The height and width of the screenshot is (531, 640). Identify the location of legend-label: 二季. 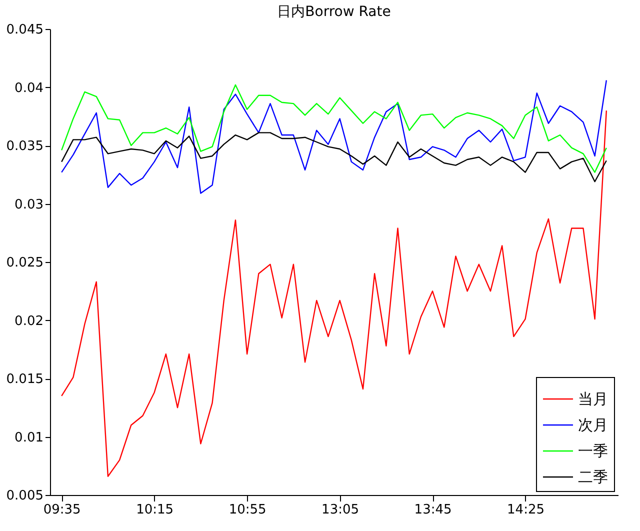
(593, 477).